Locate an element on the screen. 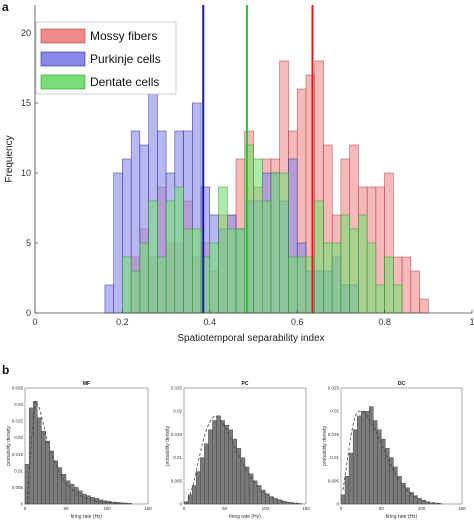 Image resolution: width=474 pixels, height=526 pixels. fit-curve-mf is located at coordinates (78, 452).